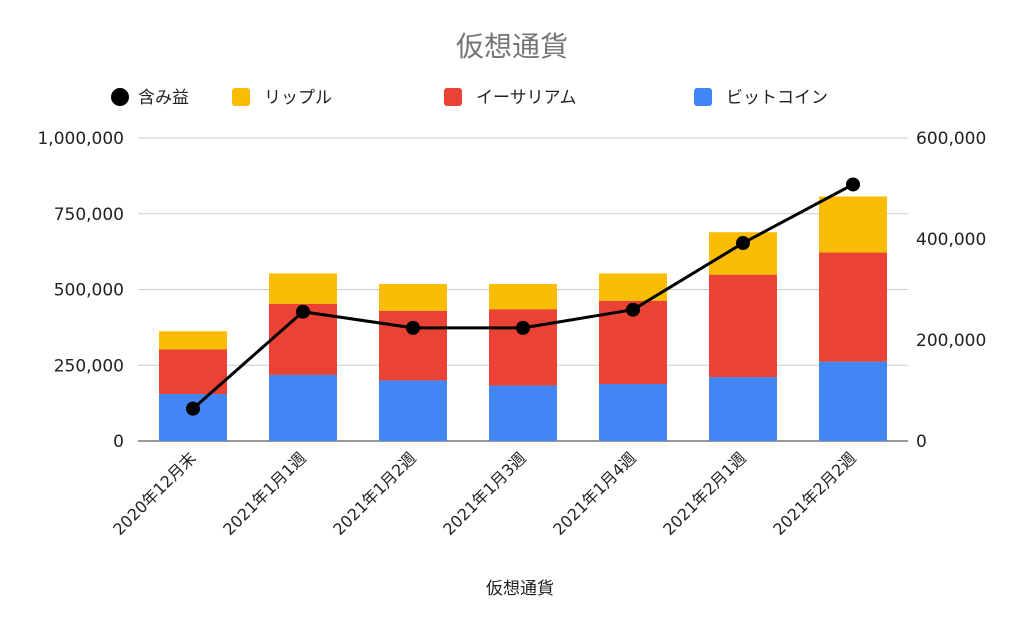 The height and width of the screenshot is (633, 1024). What do you see at coordinates (154, 493) in the screenshot?
I see `x-tick-label: 2020年12月末` at bounding box center [154, 493].